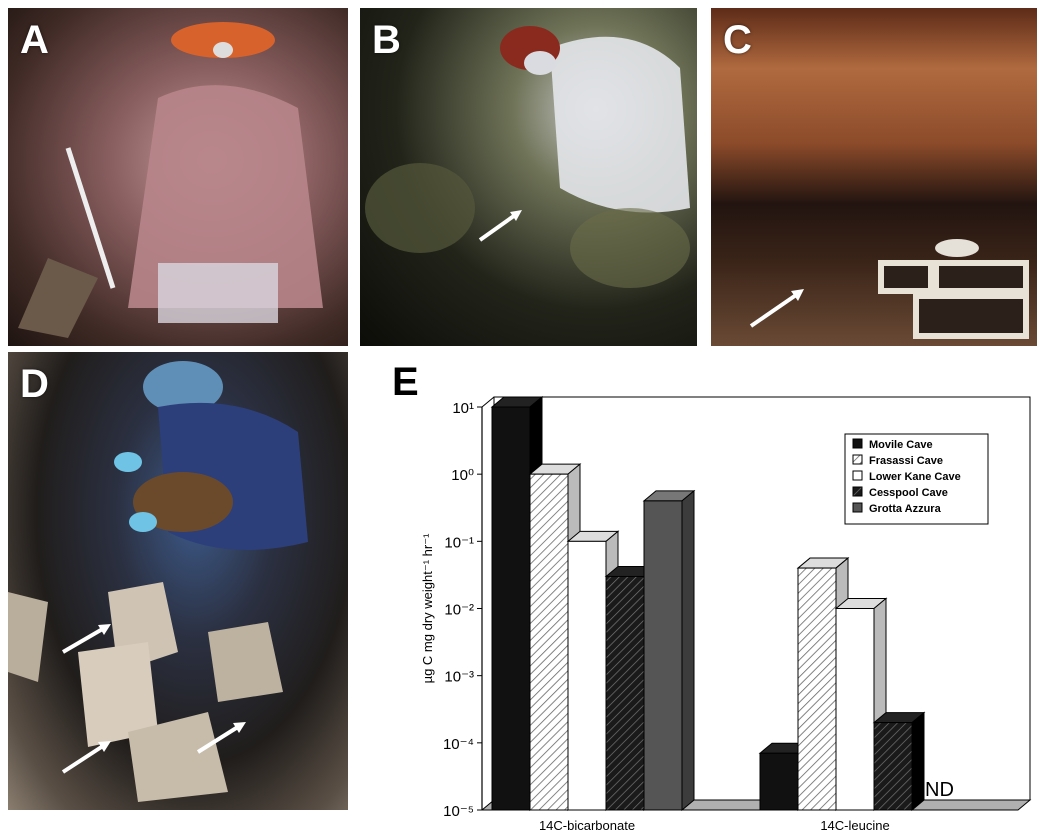 This screenshot has width=1037, height=834. I want to click on y-tick-label: 10⁰, so click(462, 475).